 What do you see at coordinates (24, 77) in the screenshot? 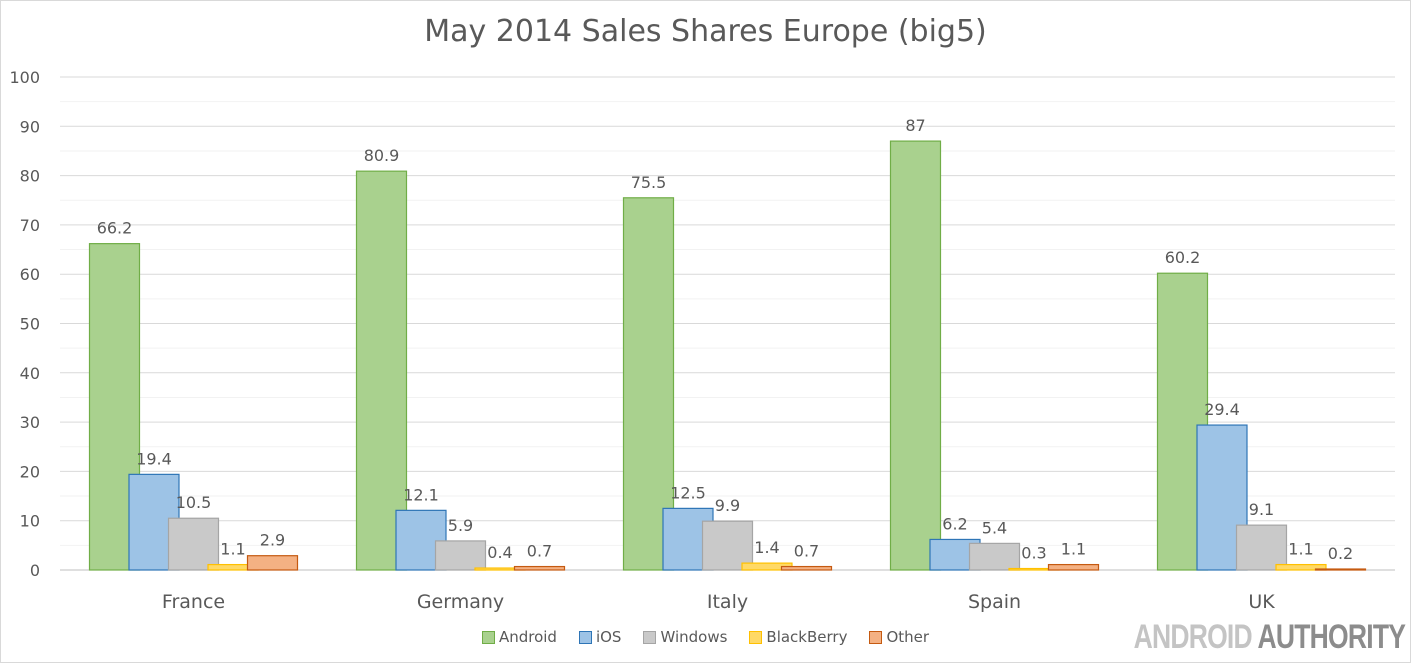
I see `y-tick-label: 100` at bounding box center [24, 77].